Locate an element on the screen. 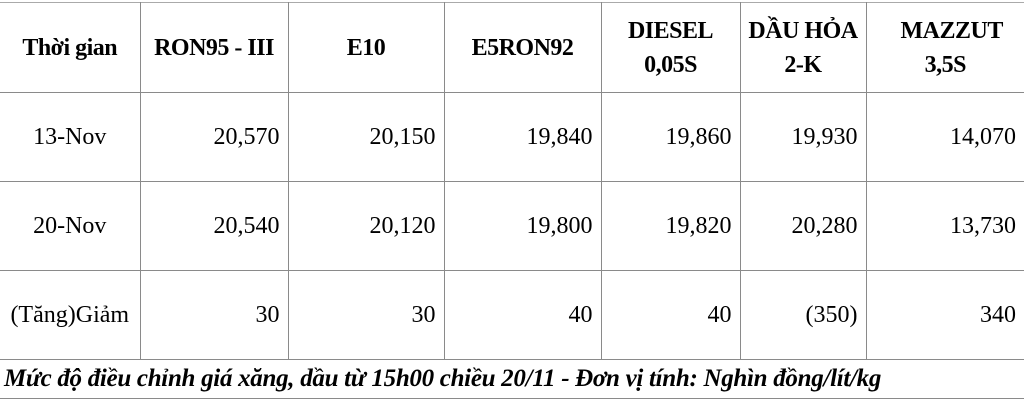 This screenshot has width=1024, height=405. header-mazzut: MAZZUT 3,5S is located at coordinates (944, 47).